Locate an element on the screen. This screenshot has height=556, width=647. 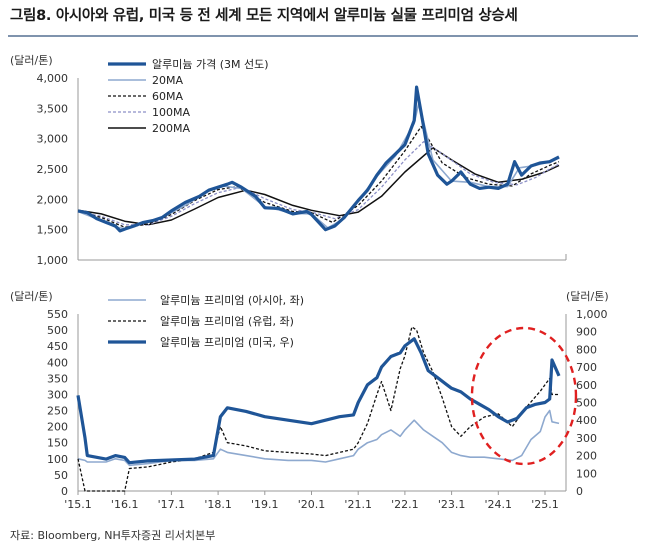
top-y-tick-label: 3,000 is located at coordinates (53, 139).